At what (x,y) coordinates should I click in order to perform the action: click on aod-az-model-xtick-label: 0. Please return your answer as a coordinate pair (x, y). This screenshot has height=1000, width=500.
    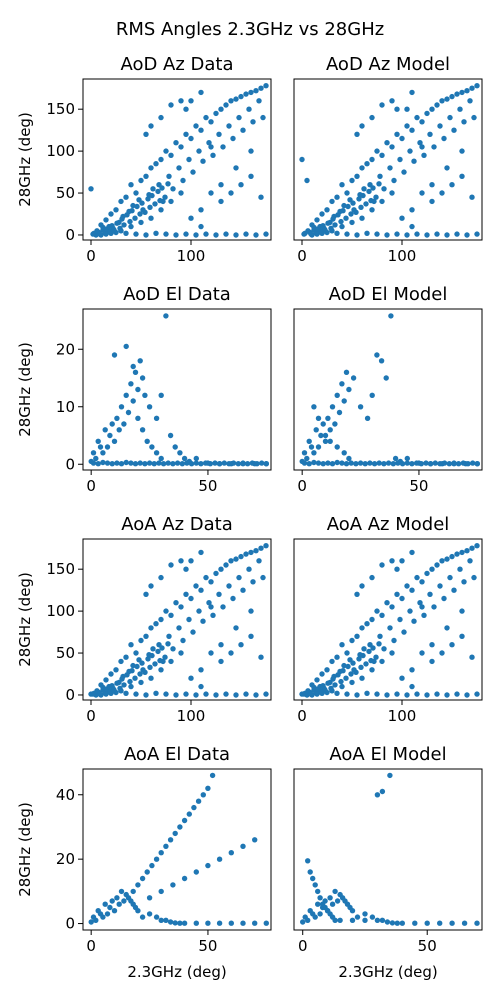
    Looking at the image, I should click on (302, 256).